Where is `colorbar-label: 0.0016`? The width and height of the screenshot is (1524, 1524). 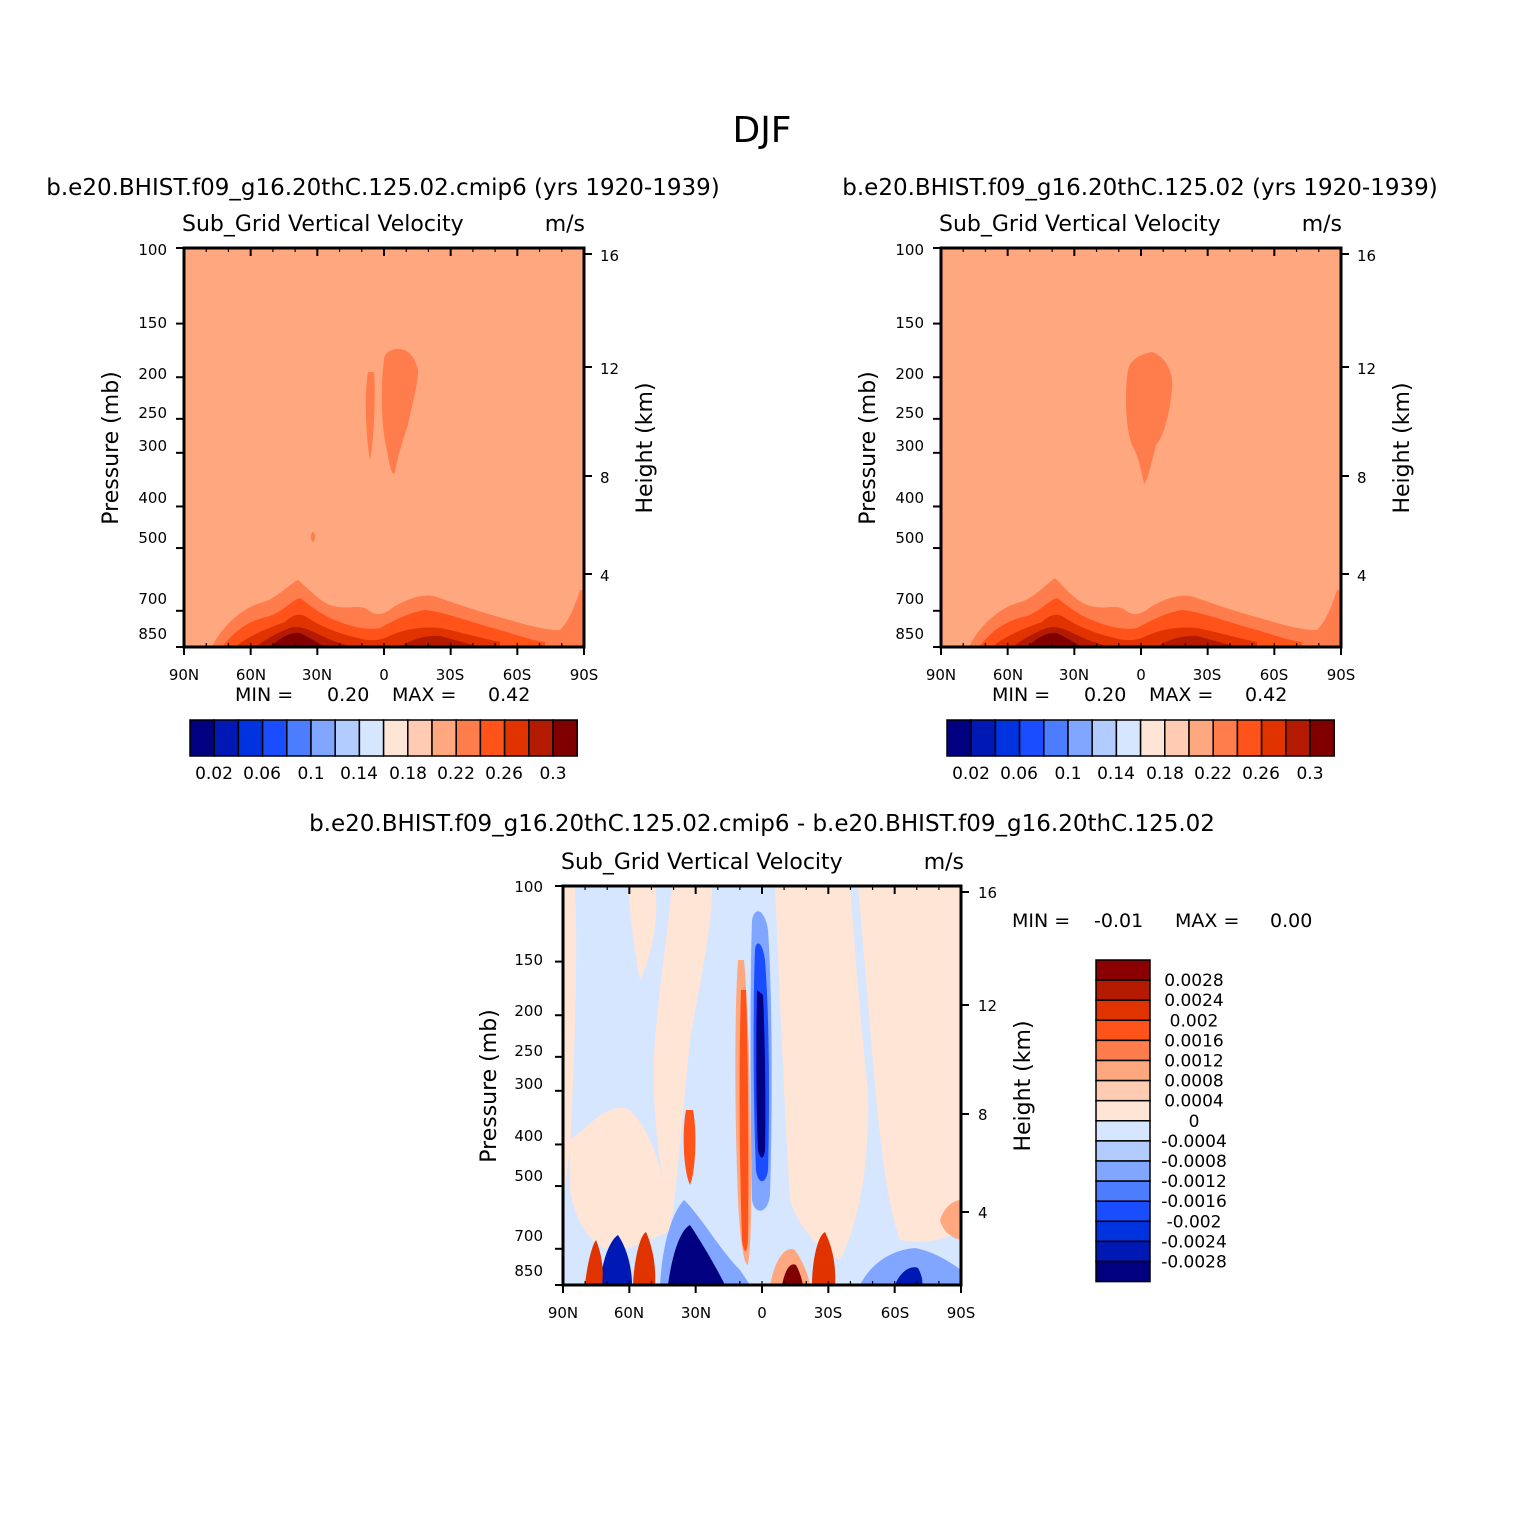 colorbar-label: 0.0016 is located at coordinates (1193, 1041).